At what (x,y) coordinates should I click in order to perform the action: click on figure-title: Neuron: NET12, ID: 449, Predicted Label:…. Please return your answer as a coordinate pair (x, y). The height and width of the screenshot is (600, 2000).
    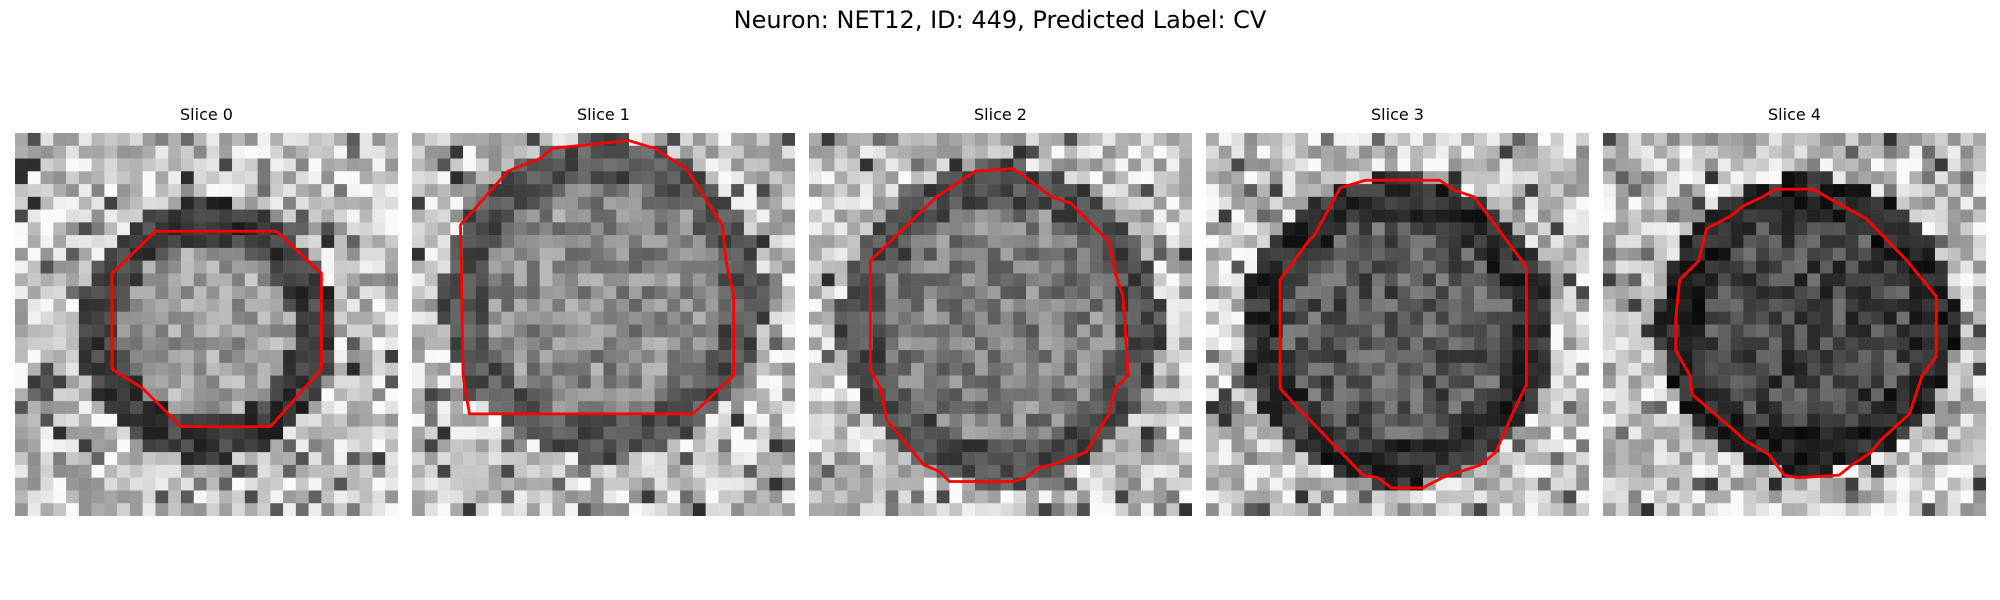
    Looking at the image, I should click on (1000, 20).